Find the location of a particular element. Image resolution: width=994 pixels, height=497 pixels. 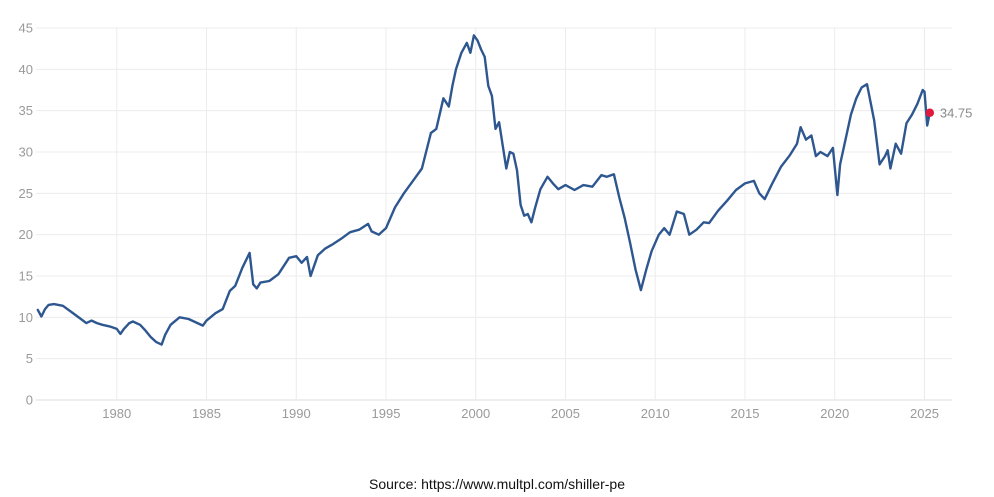

y-axis: 0 5 10 15 20 25 30 35 40 45 is located at coordinates (26, 214).